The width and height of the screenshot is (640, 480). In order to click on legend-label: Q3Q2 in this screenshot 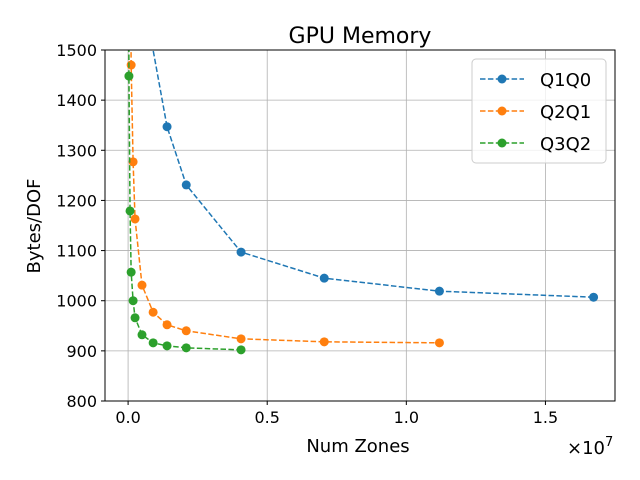, I will do `click(565, 144)`.